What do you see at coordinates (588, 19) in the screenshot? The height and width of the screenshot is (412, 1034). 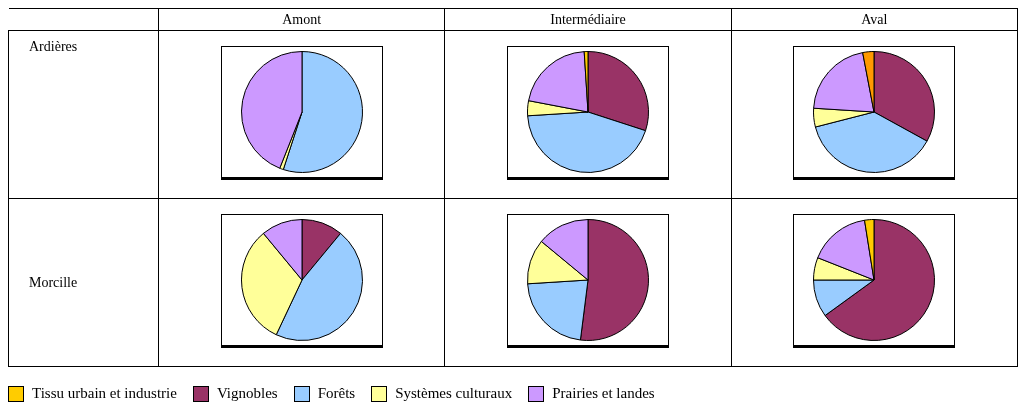 I see `chart-title: Intermédiaire` at bounding box center [588, 19].